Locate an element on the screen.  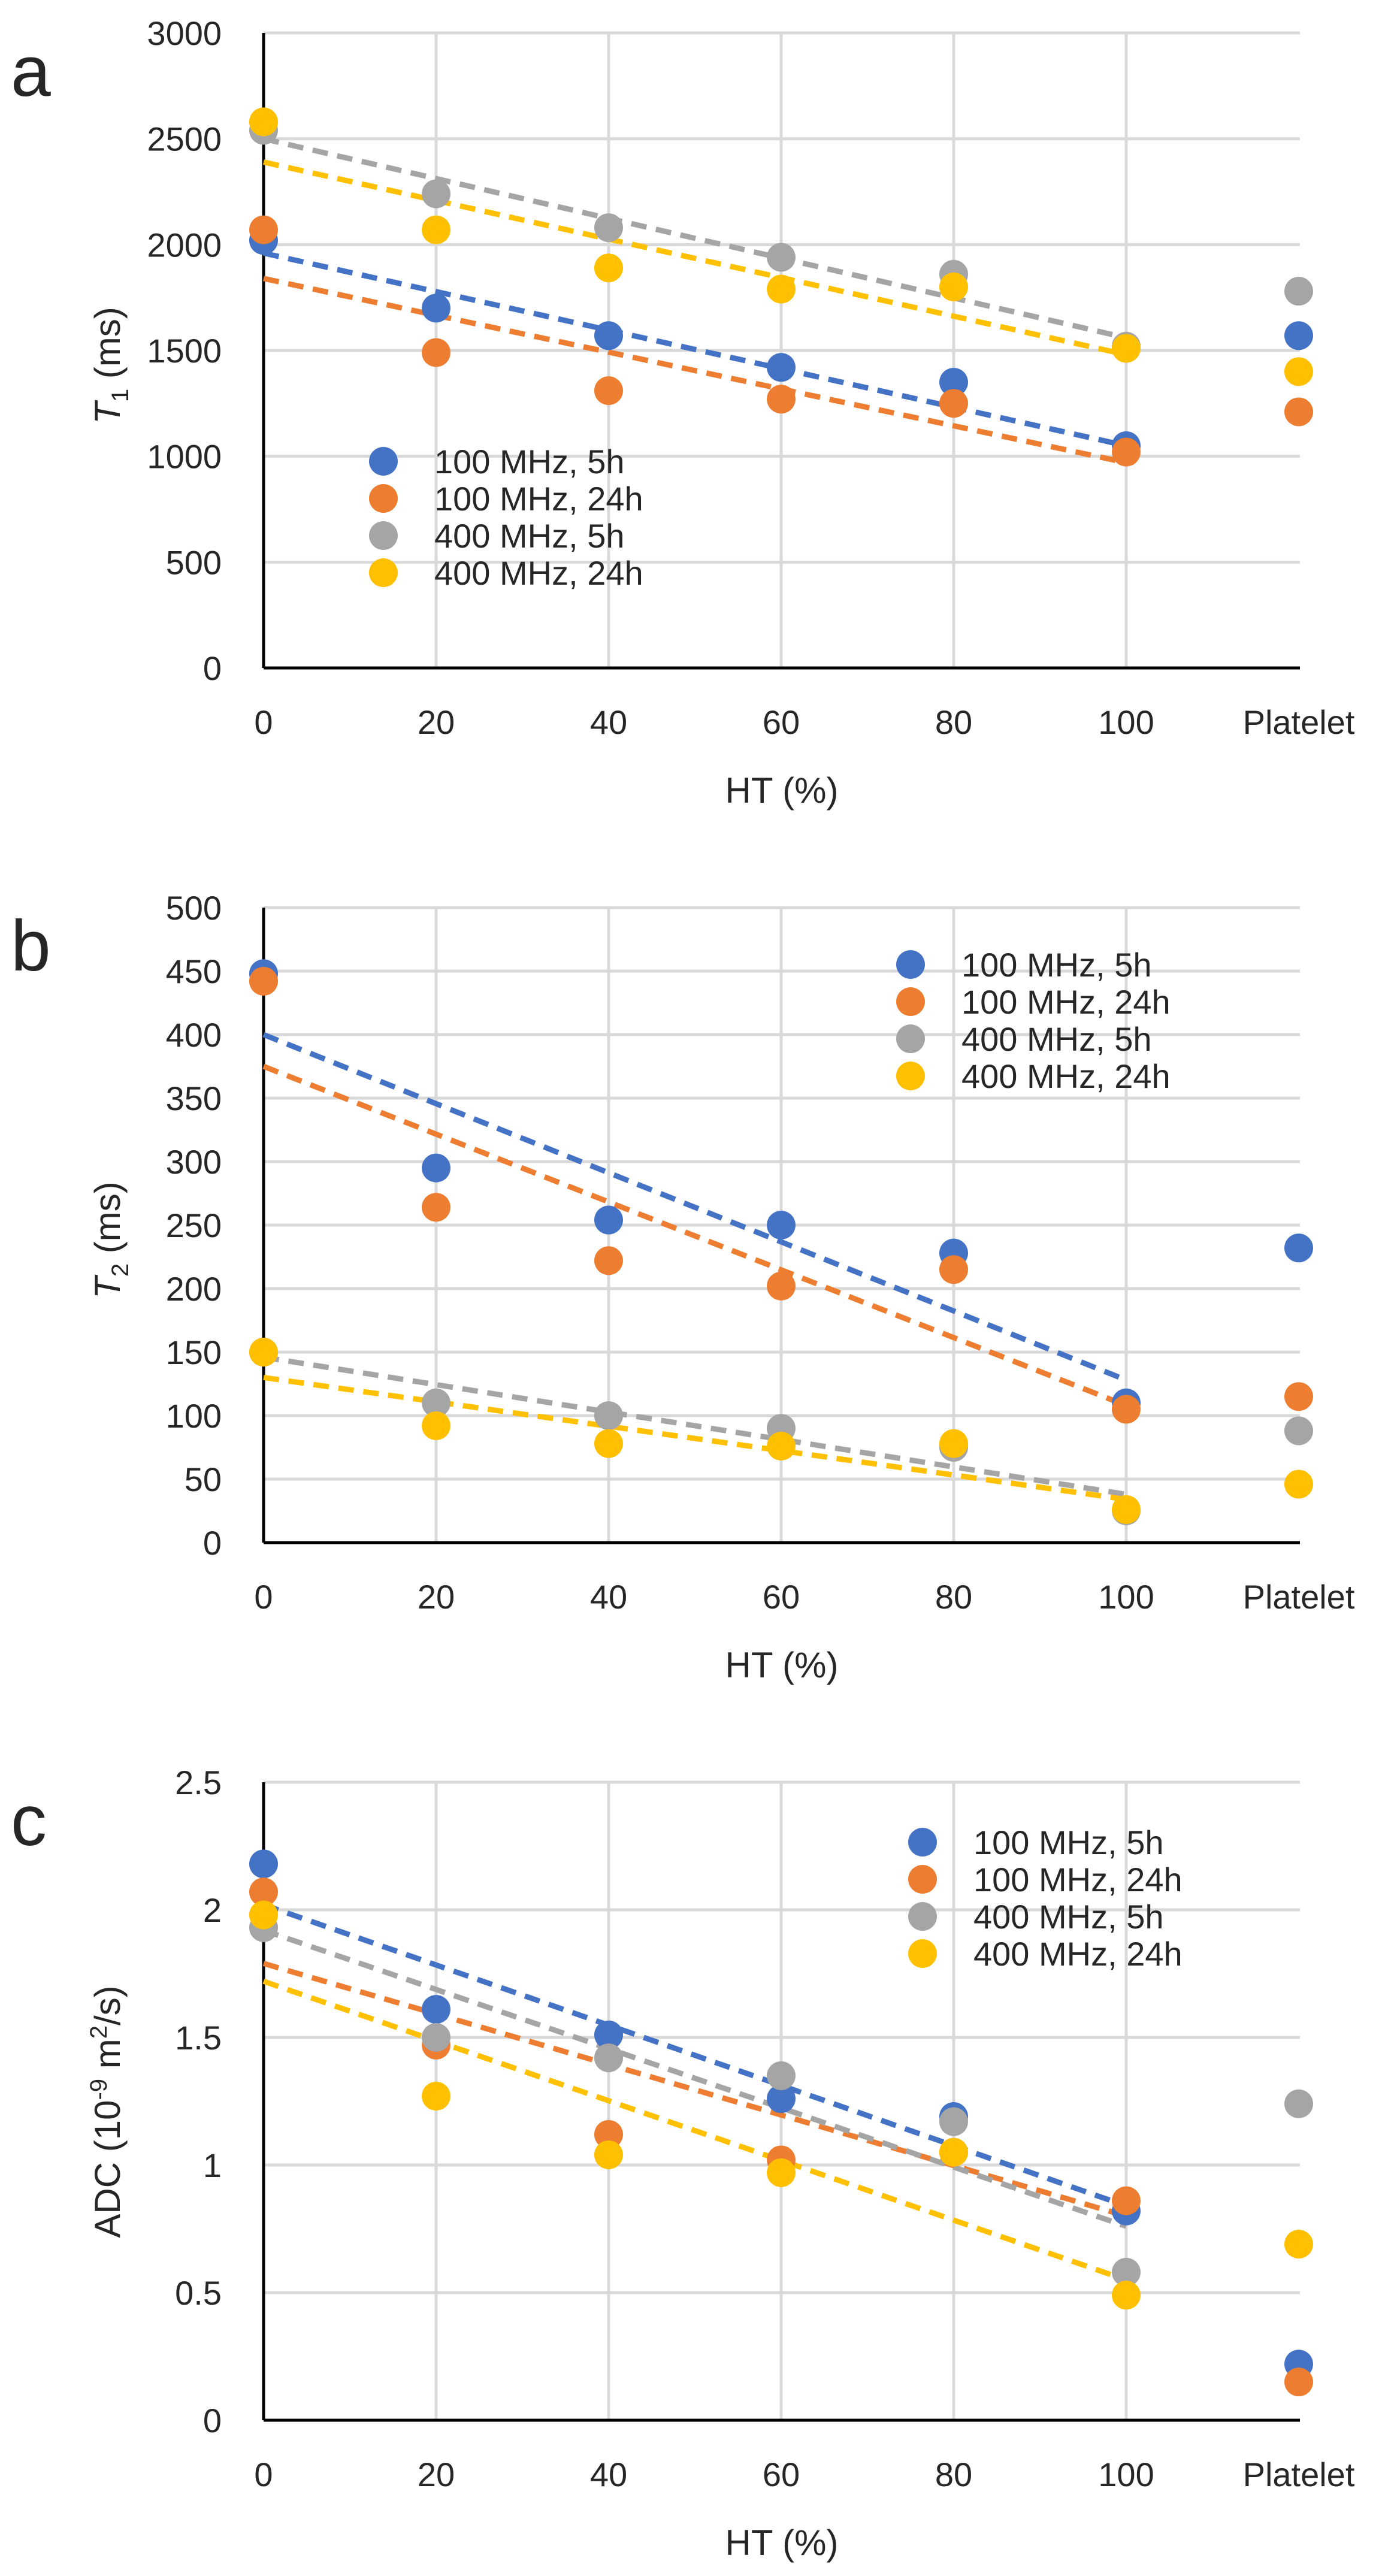
y-tick-label-c: 1 is located at coordinates (212, 2165).